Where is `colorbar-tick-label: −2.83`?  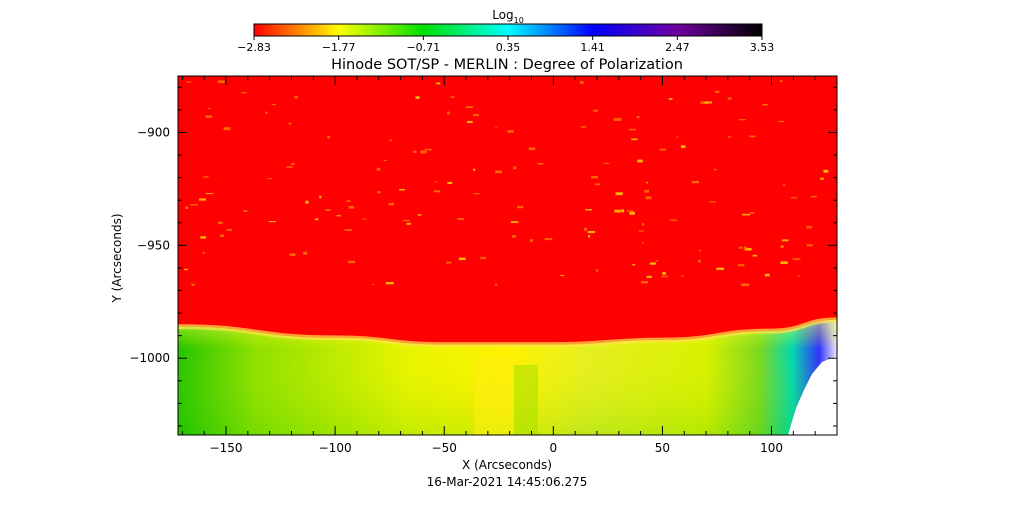 colorbar-tick-label: −2.83 is located at coordinates (254, 47).